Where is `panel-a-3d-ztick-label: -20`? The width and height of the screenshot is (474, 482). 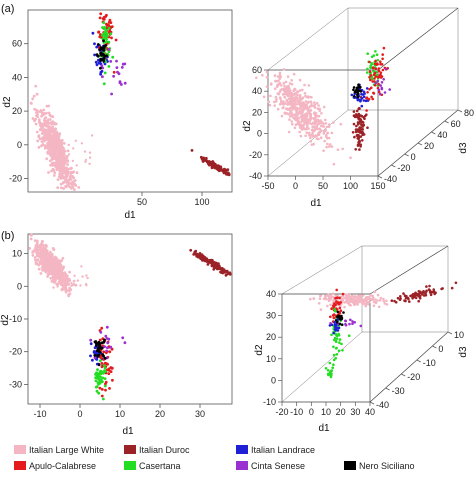
panel-a-3d-ztick-label: -20 is located at coordinates (403, 168).